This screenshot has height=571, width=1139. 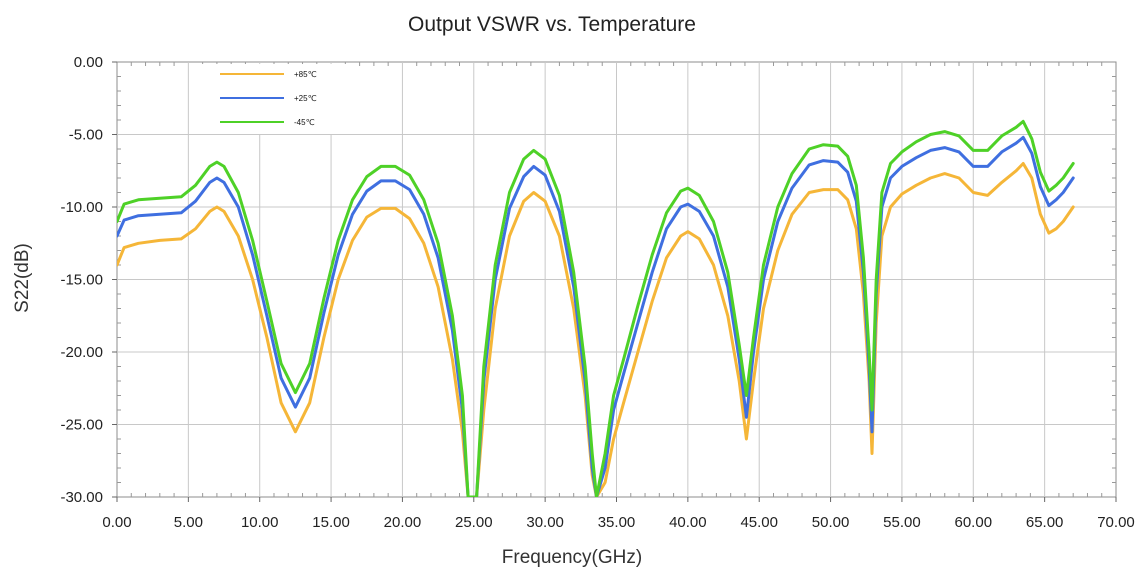 I want to click on x-tick-label: 35.00, so click(x=617, y=522).